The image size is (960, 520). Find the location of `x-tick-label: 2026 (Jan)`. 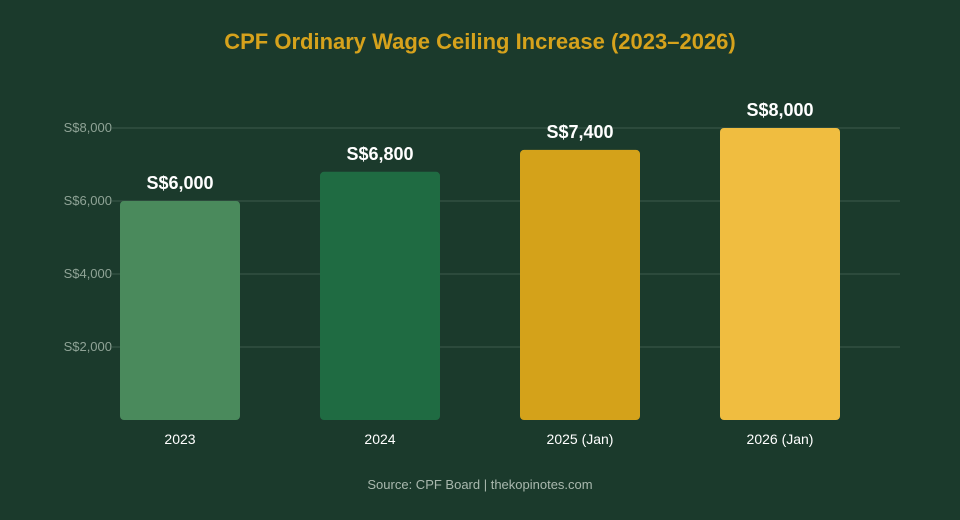

x-tick-label: 2026 (Jan) is located at coordinates (780, 439).